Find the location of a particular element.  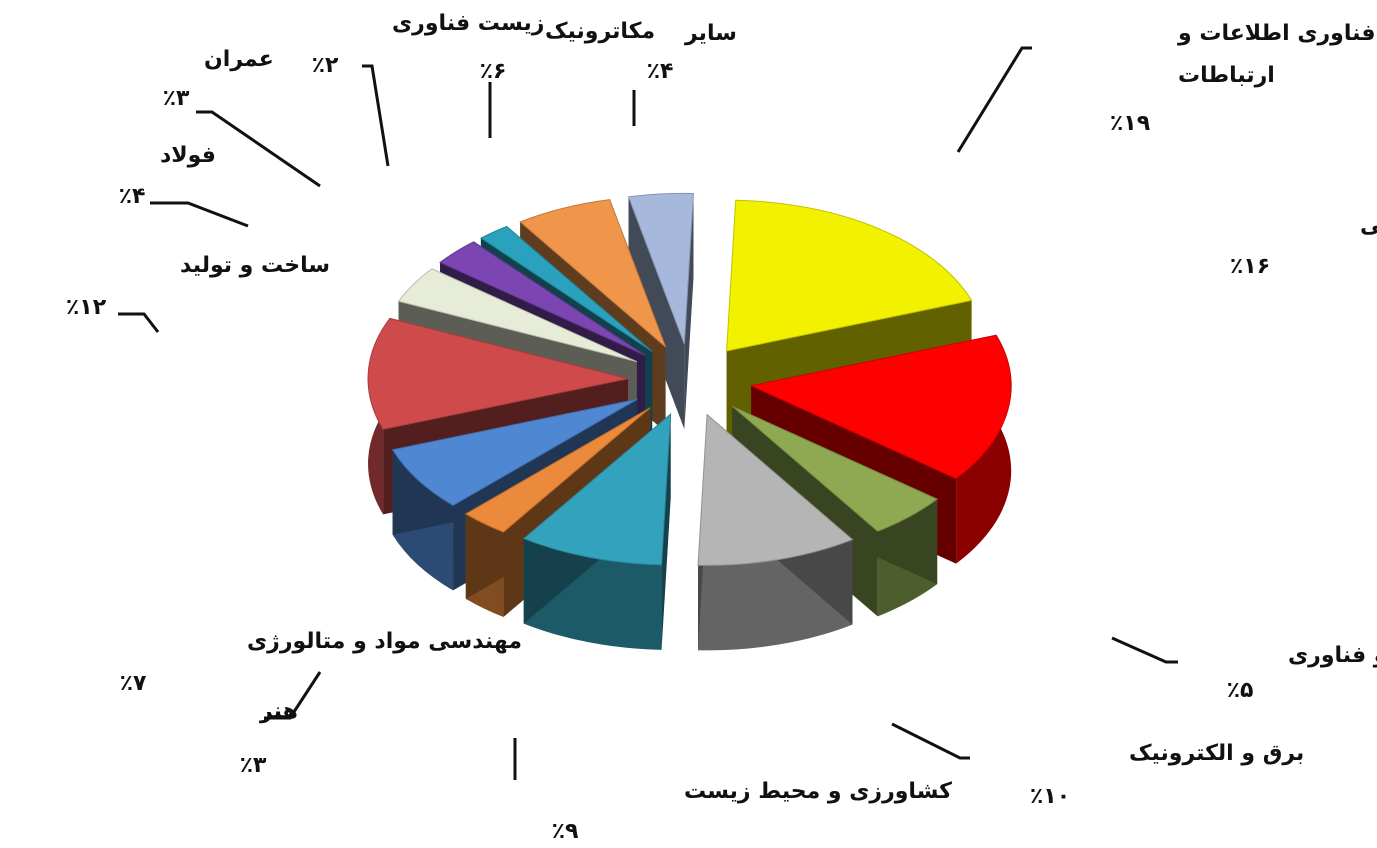

slice-percent-9: ٪۴ is located at coordinates (132, 196).